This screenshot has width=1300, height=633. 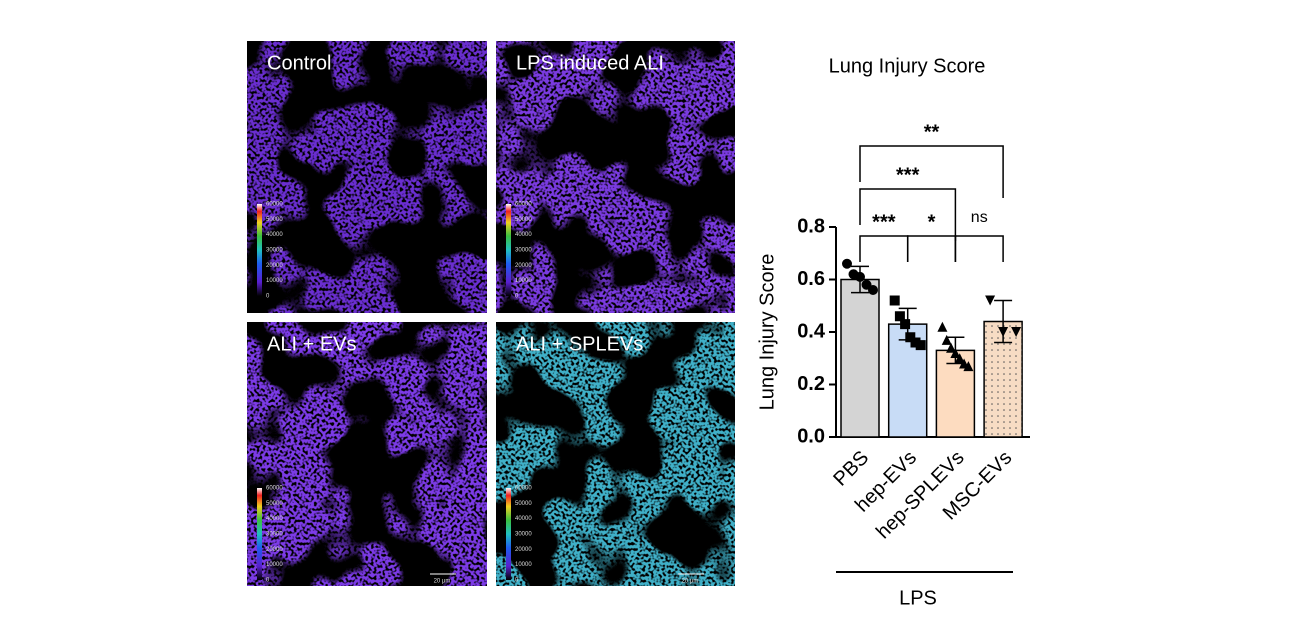 I want to click on significance-label: ns, so click(x=979, y=217).